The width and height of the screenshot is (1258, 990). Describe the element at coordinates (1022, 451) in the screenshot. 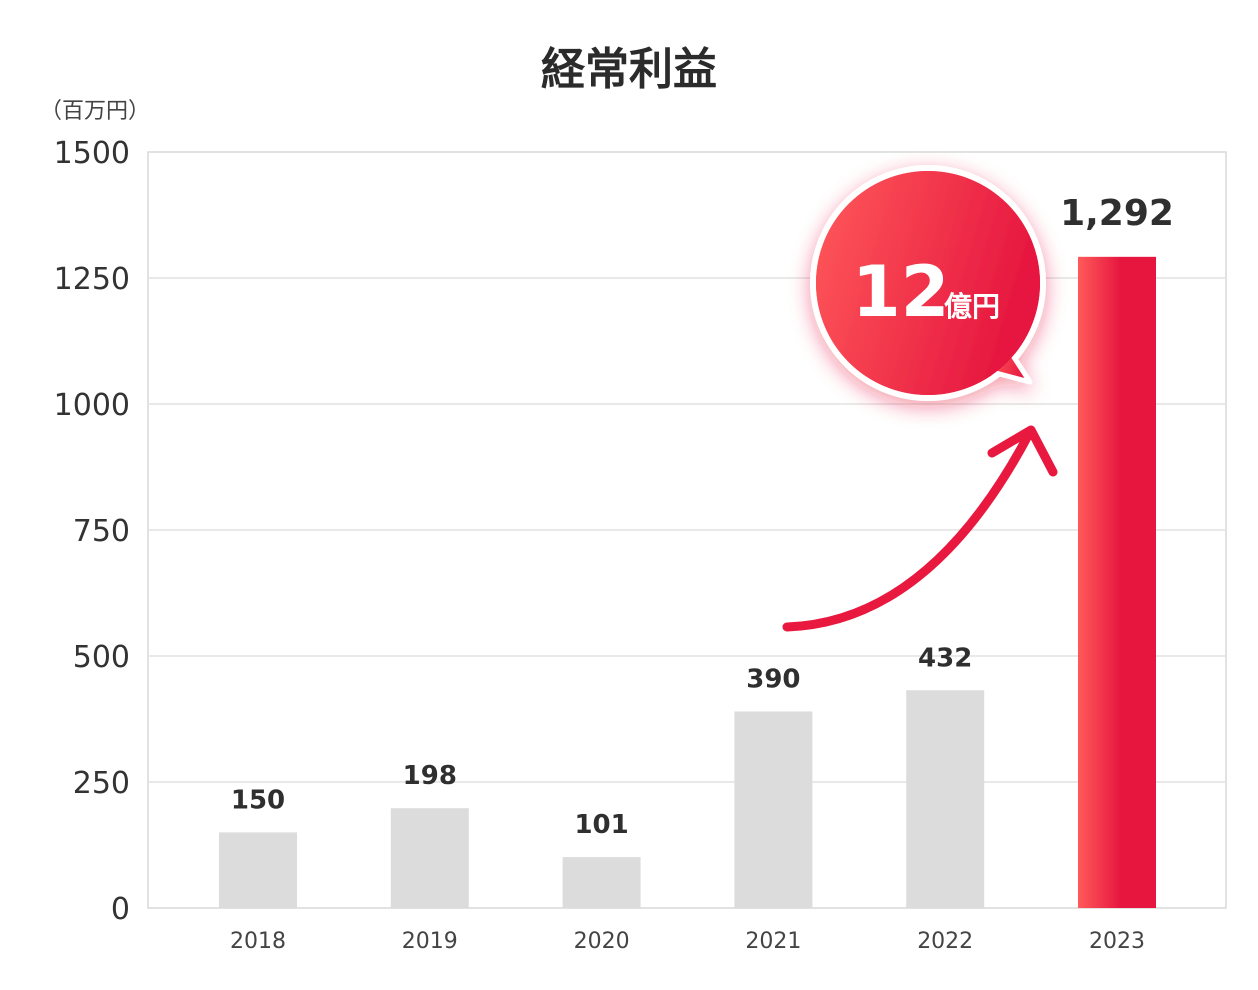

I see `growth-arrowhead-icon` at that location.